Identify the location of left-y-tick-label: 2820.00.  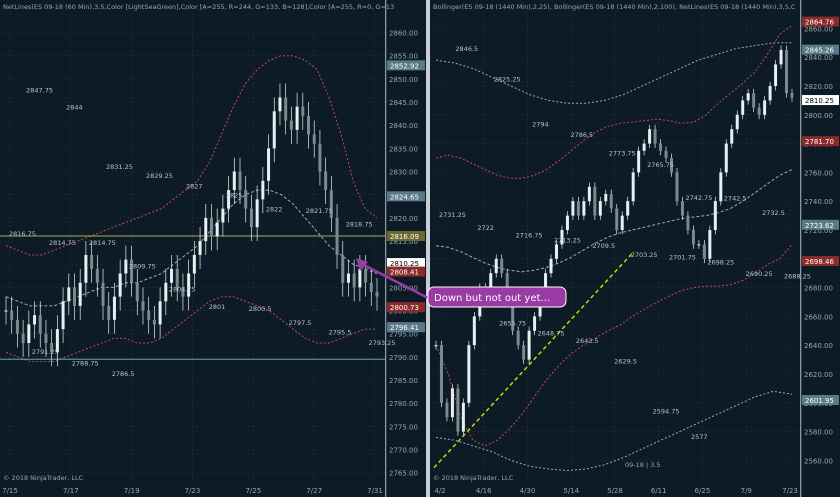
(403, 219).